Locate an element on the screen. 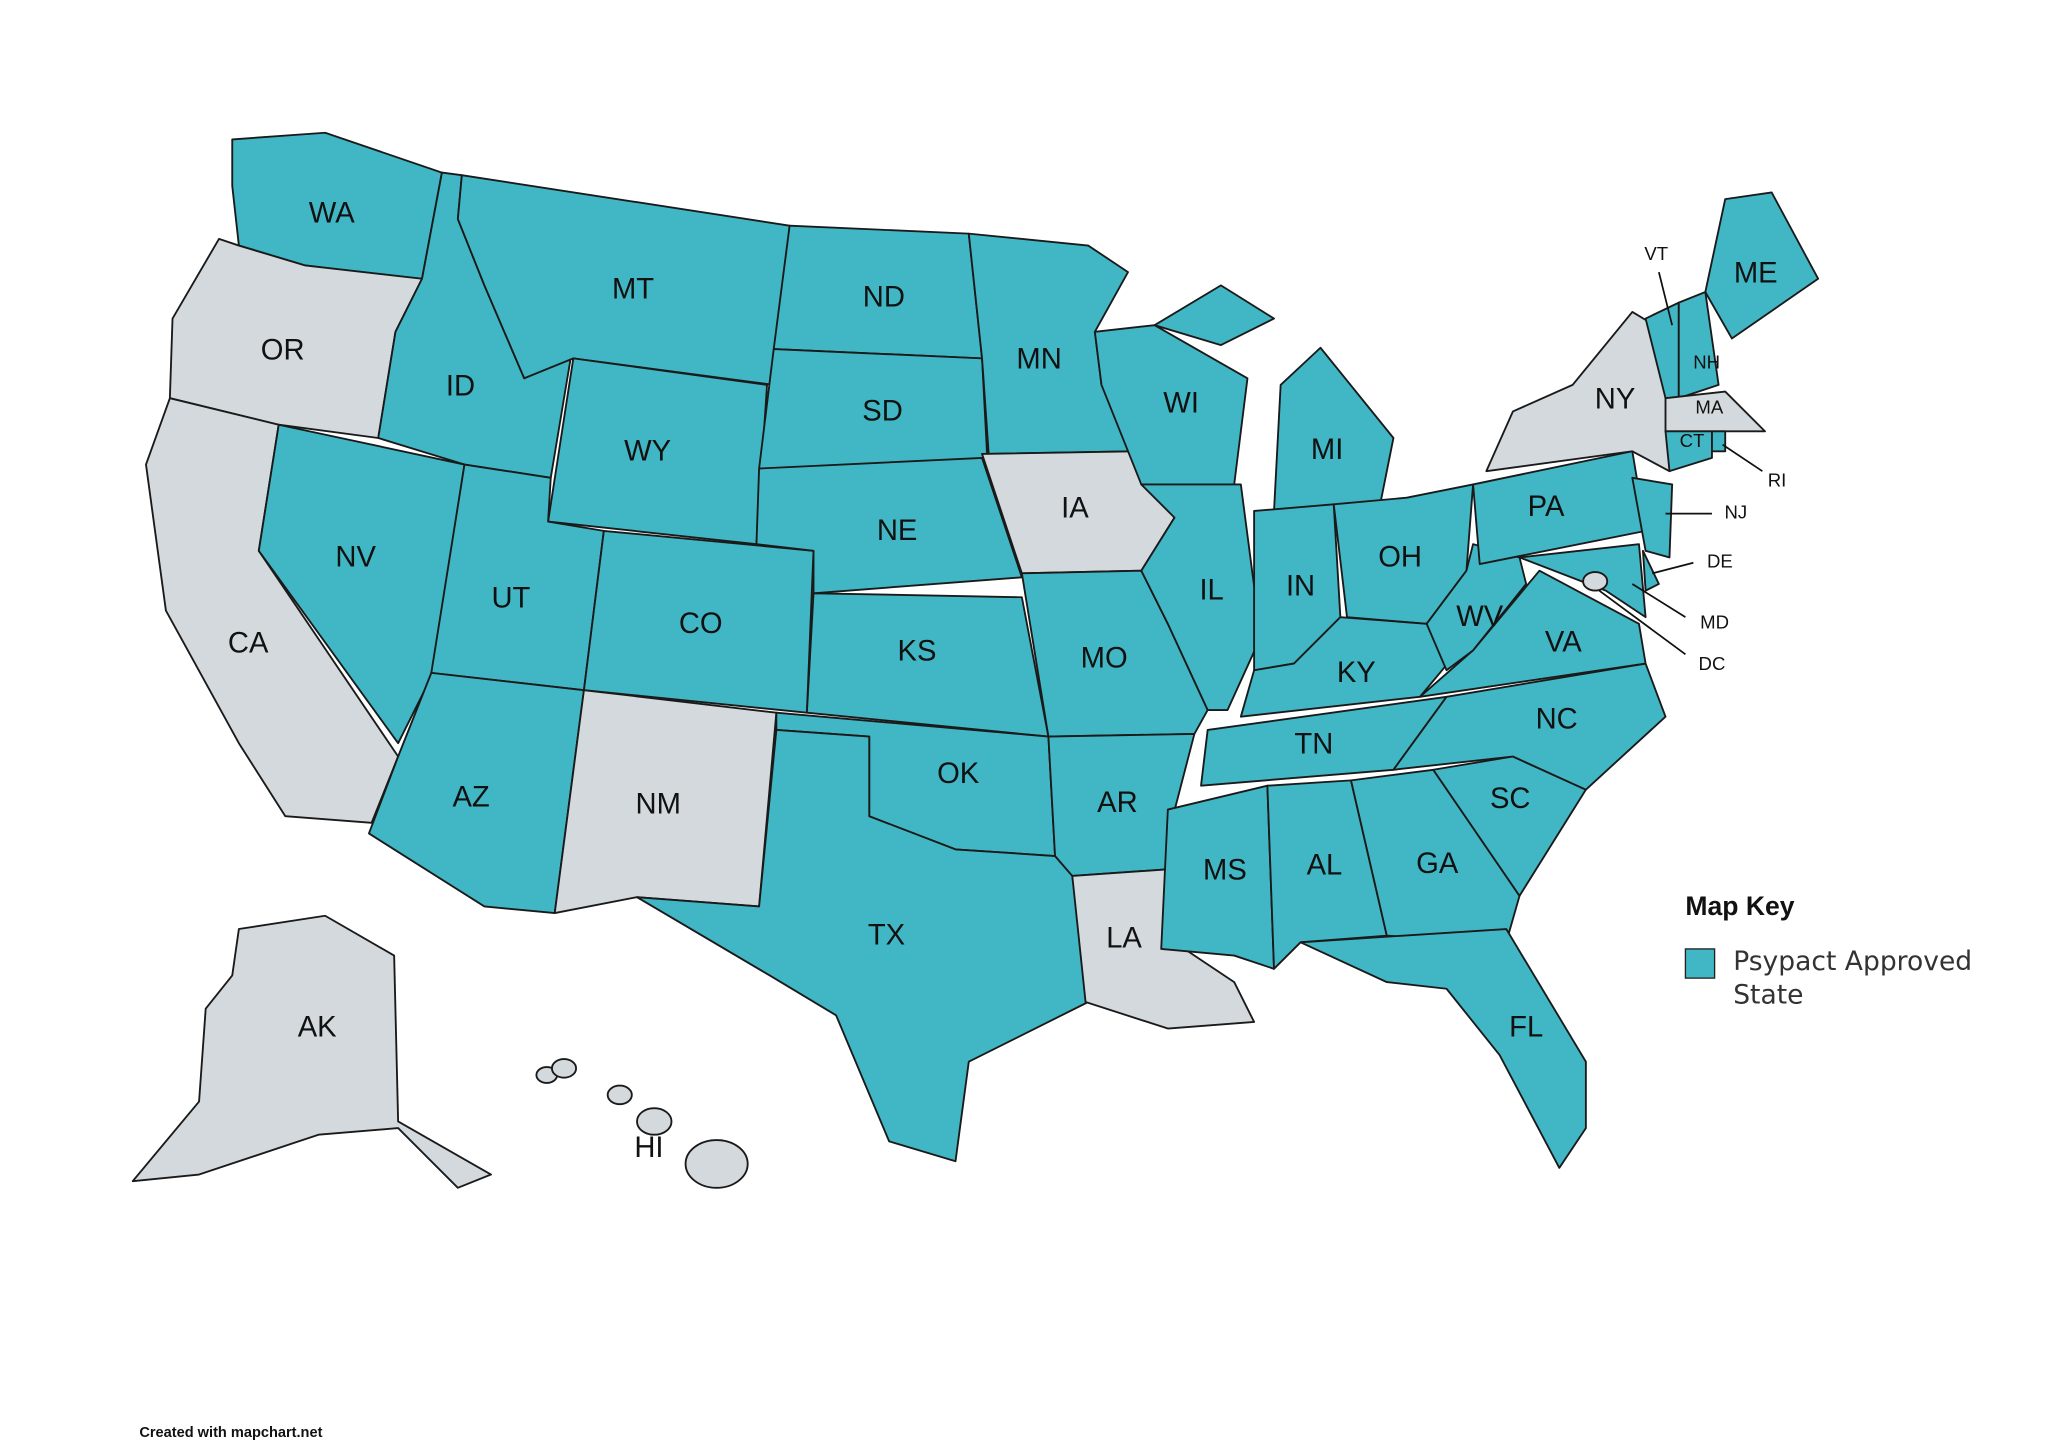 The image size is (2057, 1440). state-label: WY is located at coordinates (647, 451).